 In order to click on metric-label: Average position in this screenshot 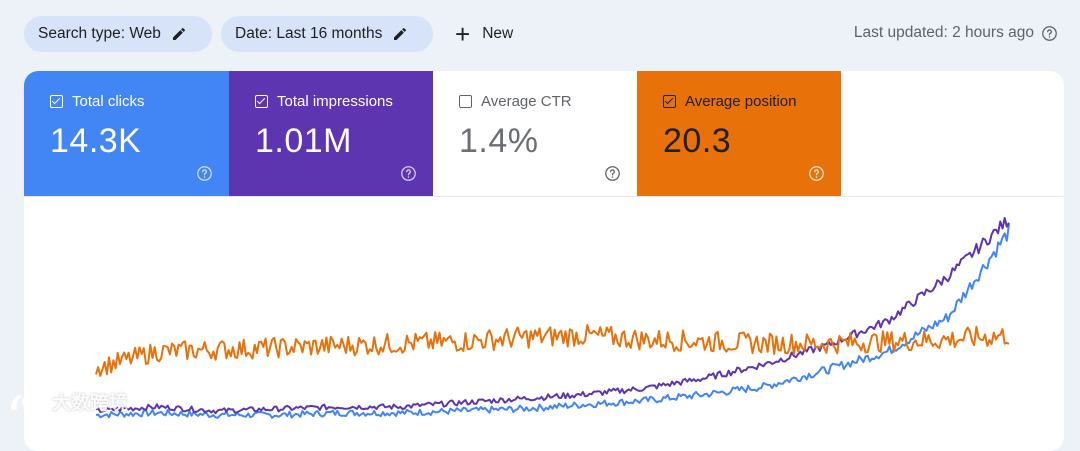, I will do `click(741, 101)`.